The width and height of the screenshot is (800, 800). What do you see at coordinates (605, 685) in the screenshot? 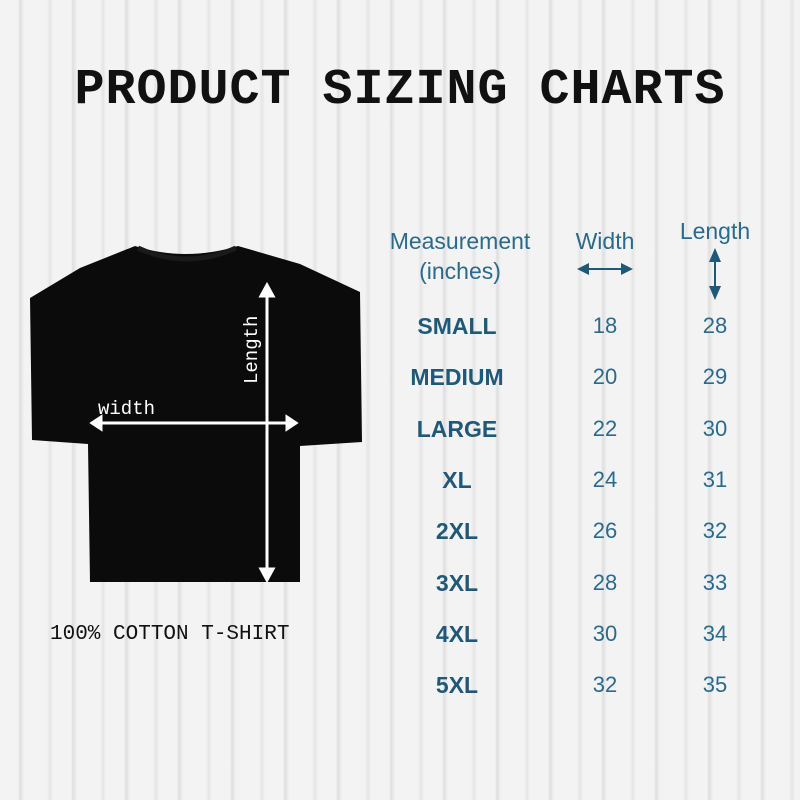
I see `row-width-cell: 32` at bounding box center [605, 685].